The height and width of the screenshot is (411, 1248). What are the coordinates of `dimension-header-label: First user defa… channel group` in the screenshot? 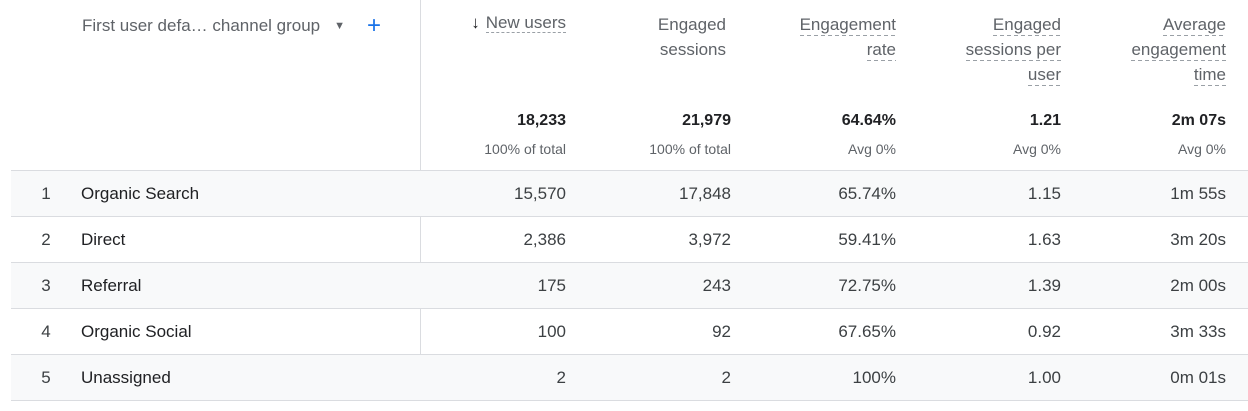 It's located at (201, 25).